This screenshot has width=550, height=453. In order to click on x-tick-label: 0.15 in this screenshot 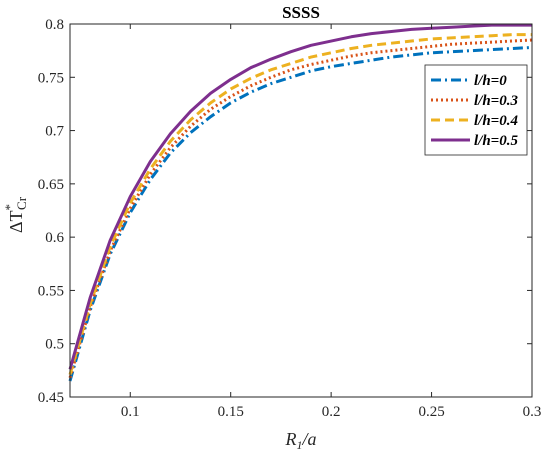, I will do `click(231, 412)`.